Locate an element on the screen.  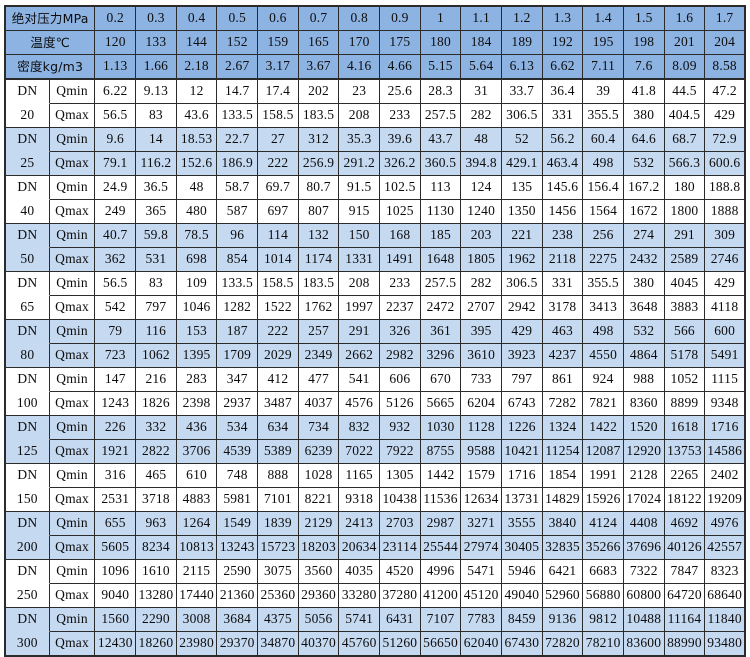
qmin-value-cell: 306.5 is located at coordinates (522, 284).